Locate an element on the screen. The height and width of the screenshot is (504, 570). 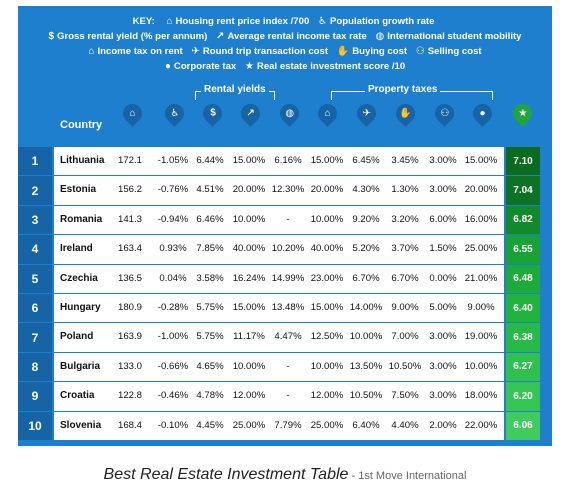
value-cell: 10.20% is located at coordinates (288, 249).